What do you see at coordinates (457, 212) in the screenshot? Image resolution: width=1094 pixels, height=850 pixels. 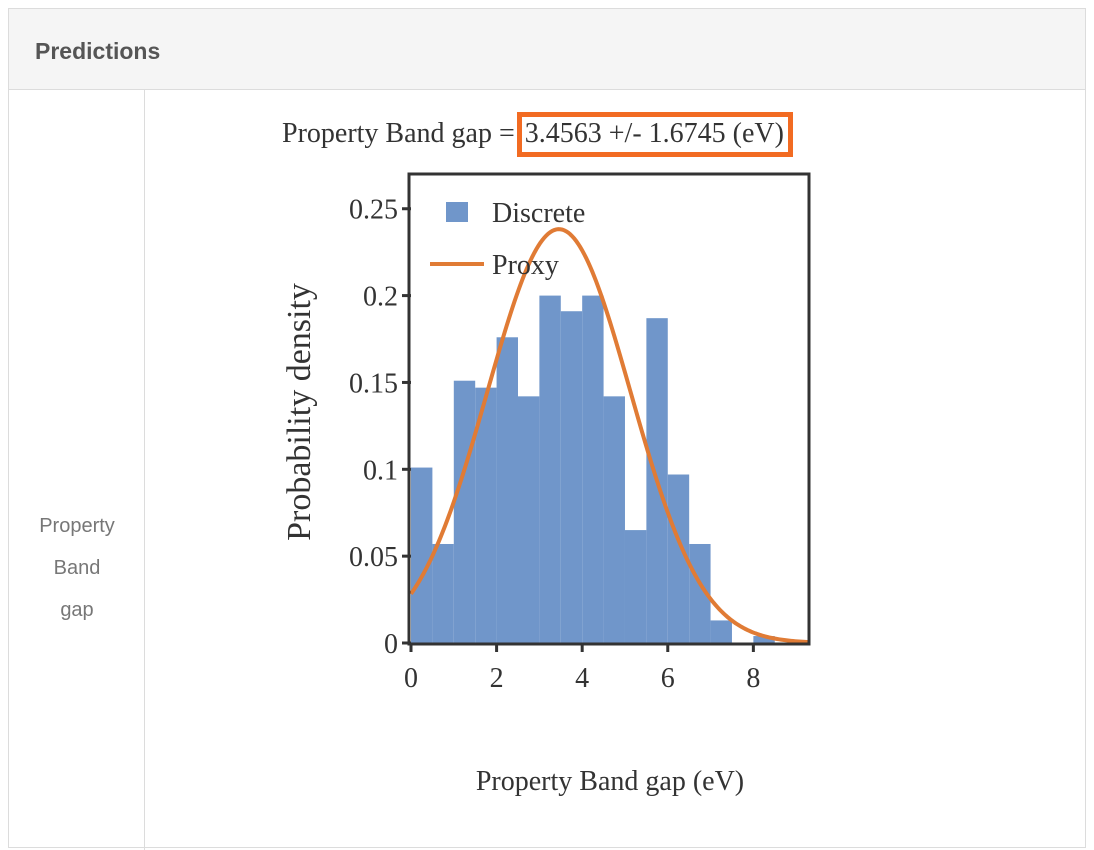 I see `legend-discrete-swatch` at bounding box center [457, 212].